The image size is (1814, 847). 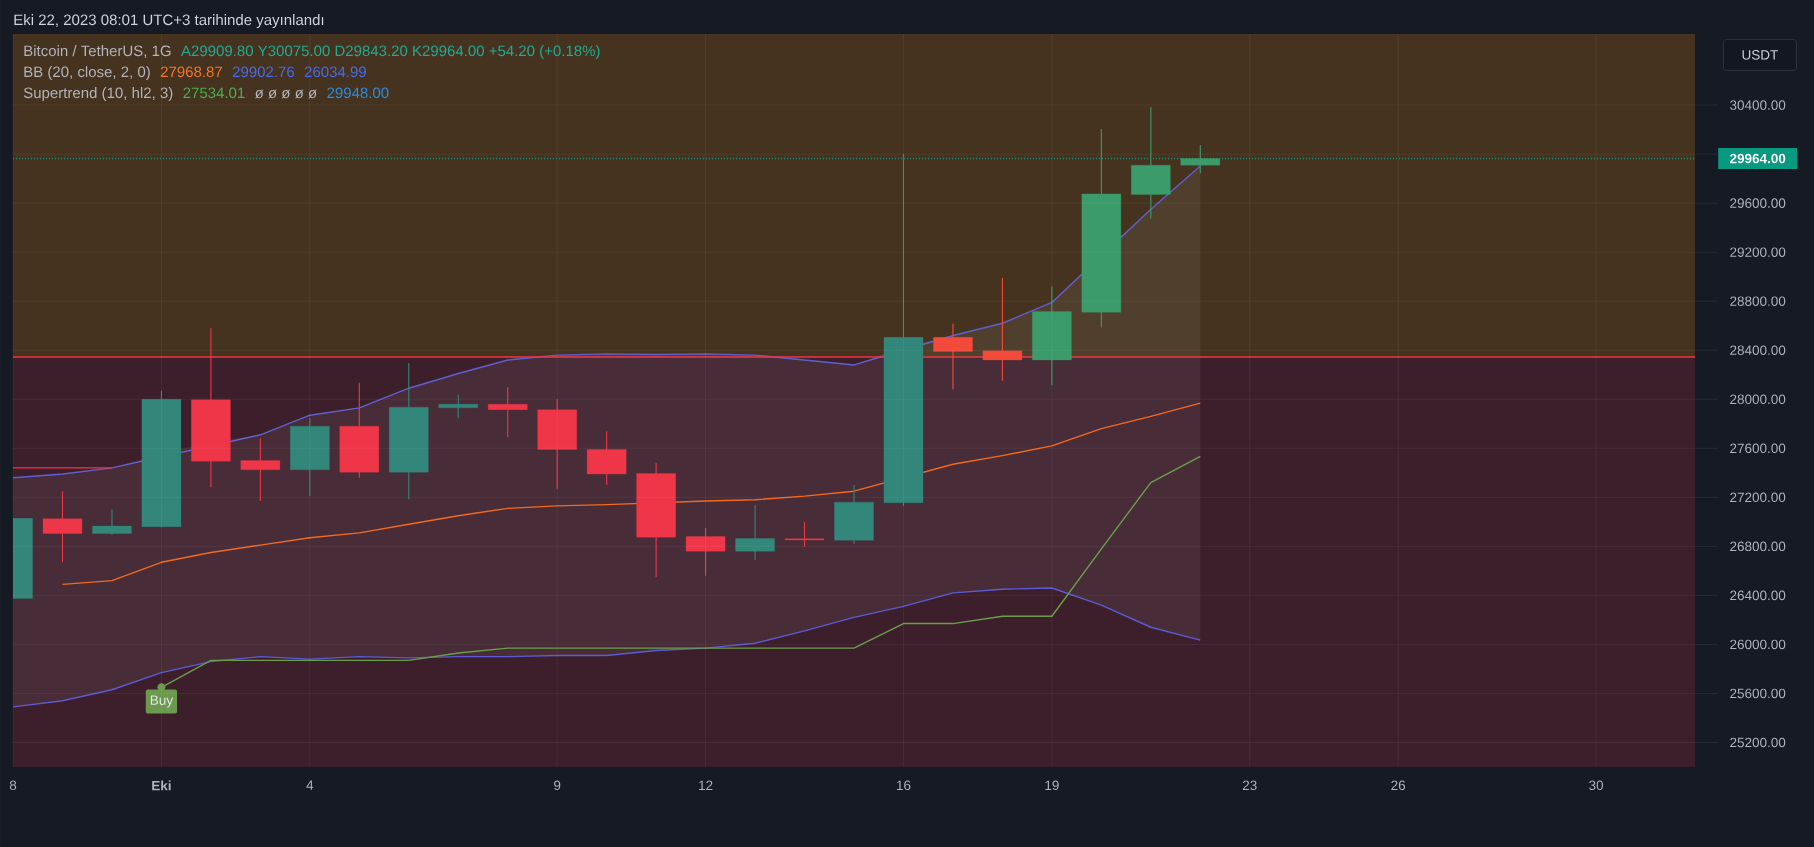 What do you see at coordinates (1758, 158) in the screenshot?
I see `ref-line-label: 29964.00` at bounding box center [1758, 158].